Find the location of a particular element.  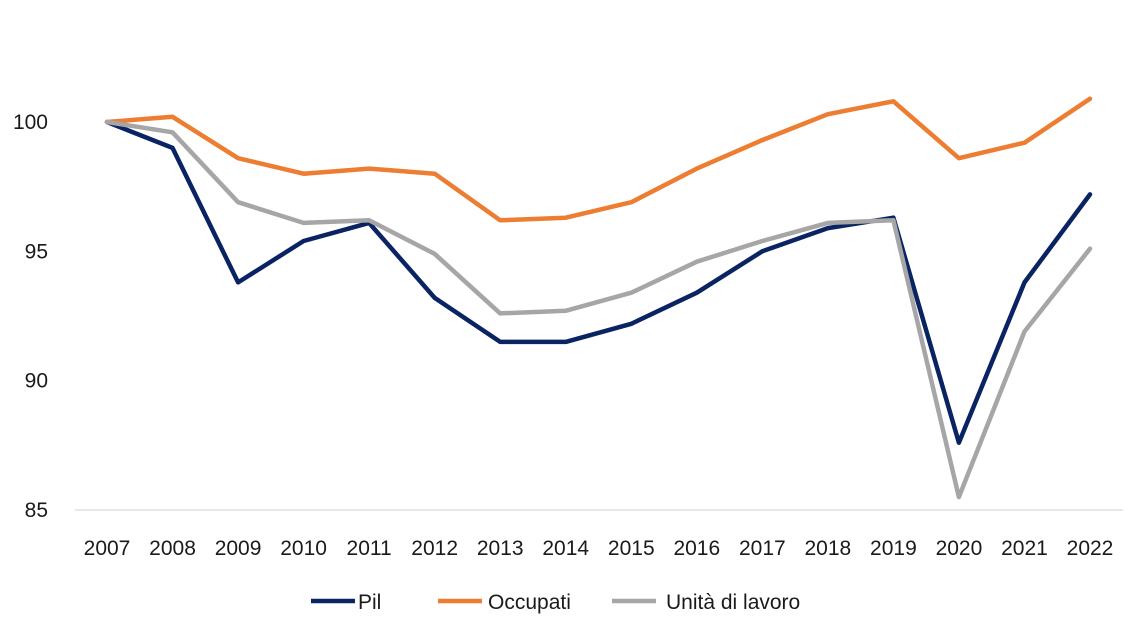

y-tick-label: 90 is located at coordinates (36, 381).